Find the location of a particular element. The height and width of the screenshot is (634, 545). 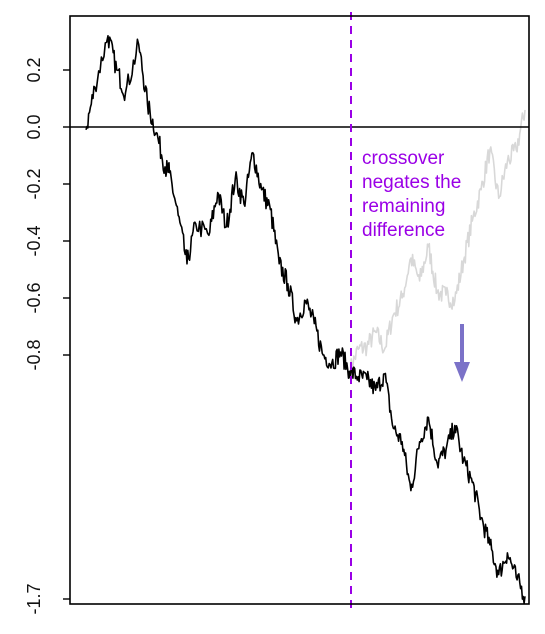

annotation-line: remaining is located at coordinates (403, 206).